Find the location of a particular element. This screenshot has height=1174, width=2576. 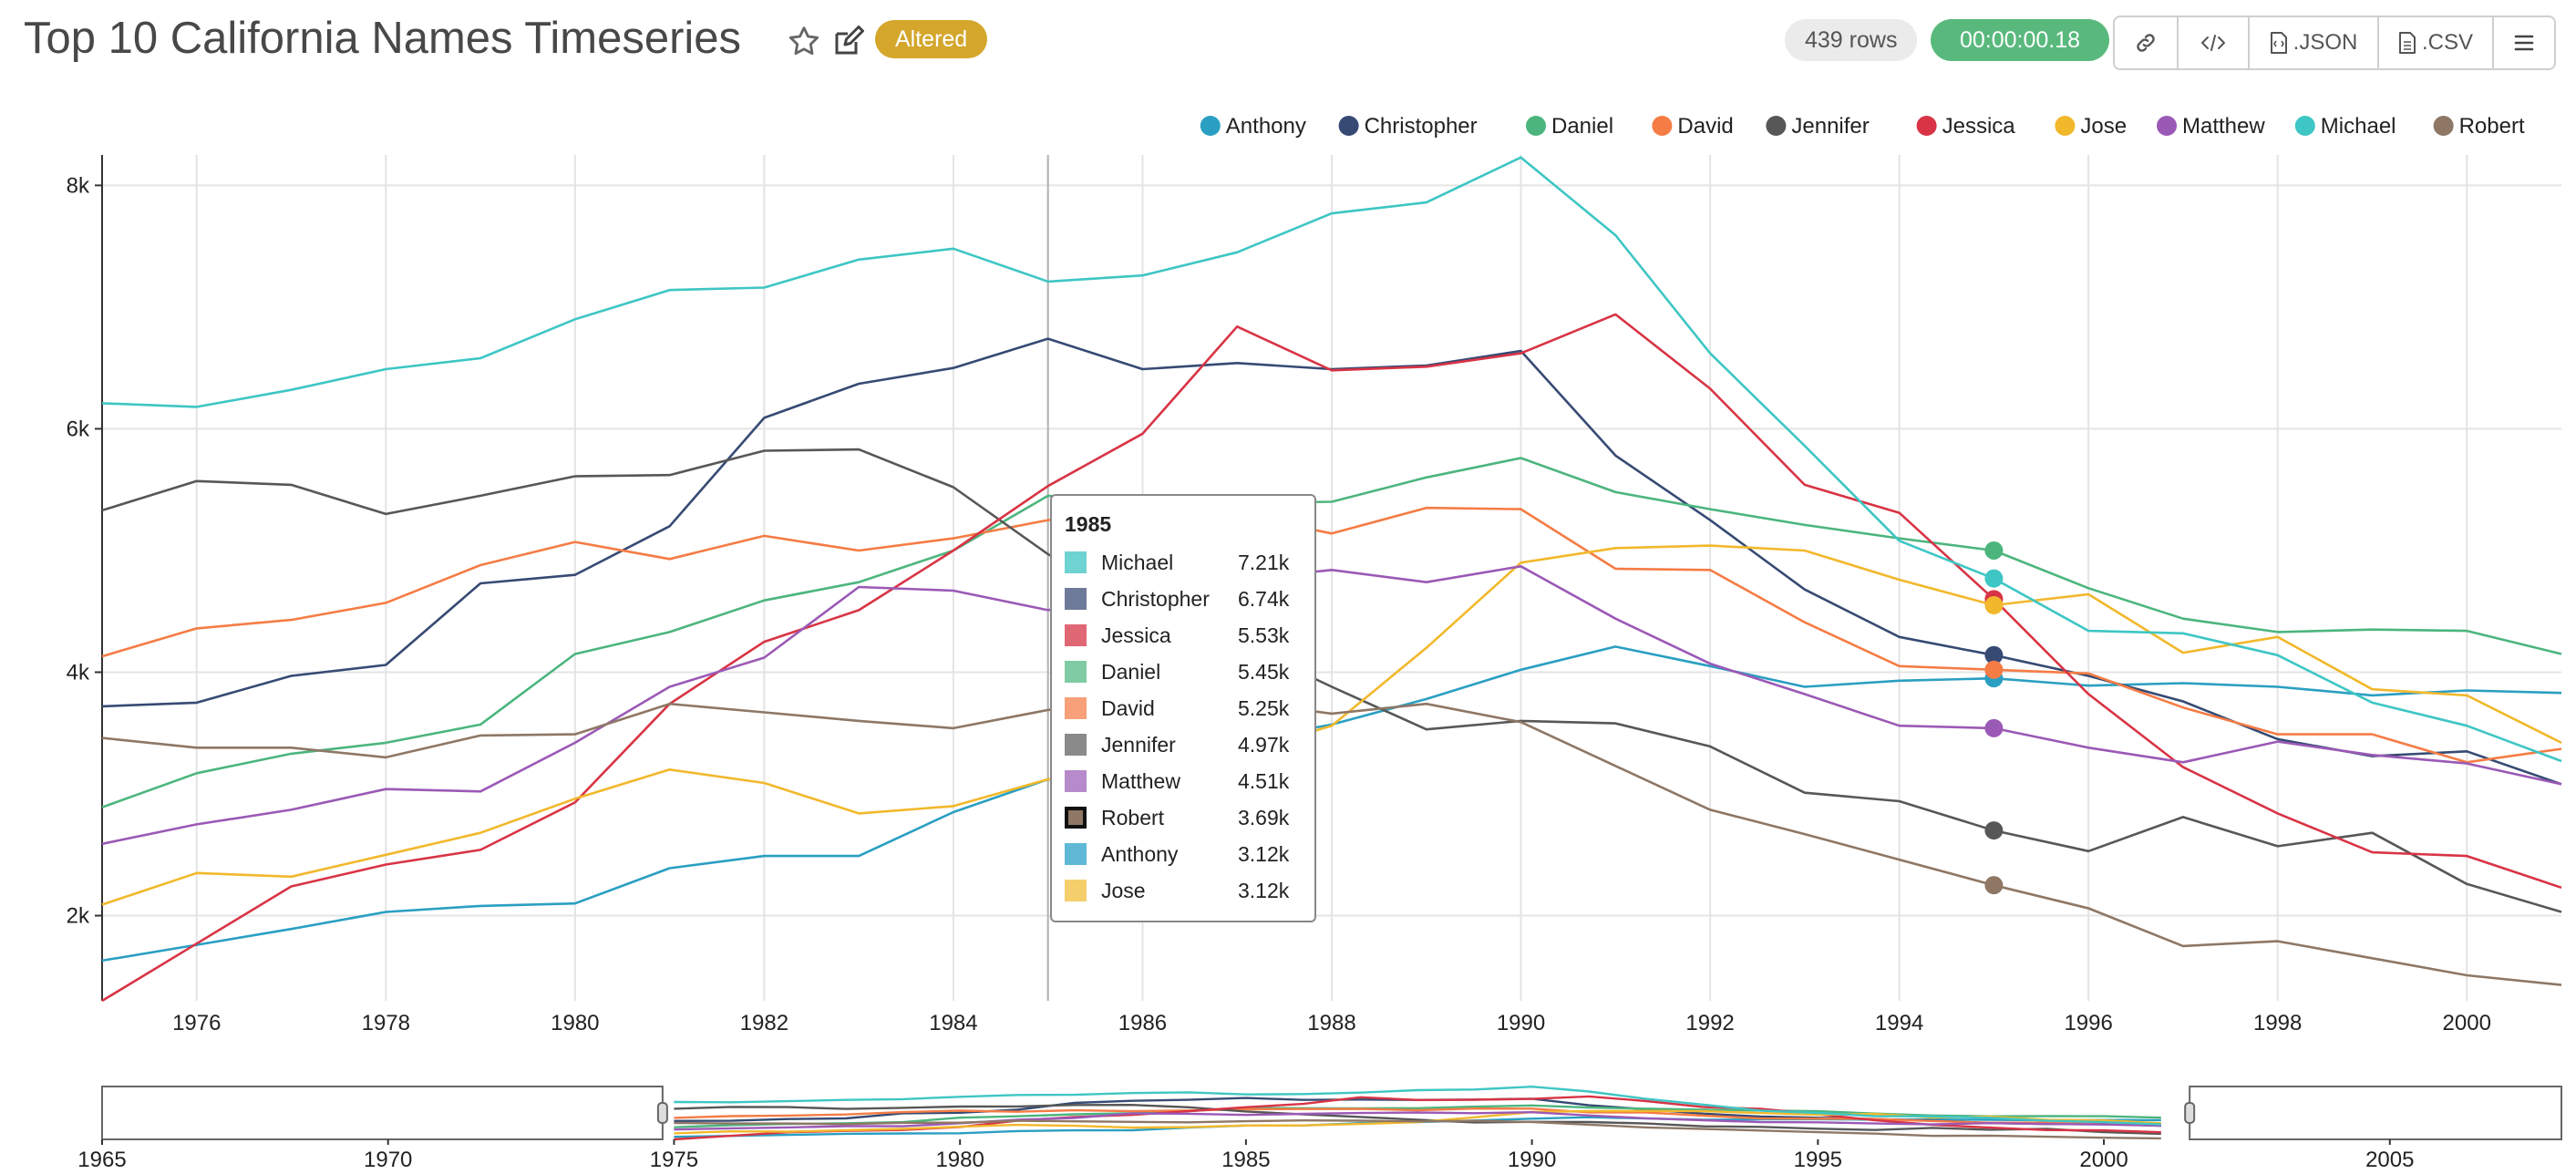

y-tick-label: 2k is located at coordinates (78, 916).